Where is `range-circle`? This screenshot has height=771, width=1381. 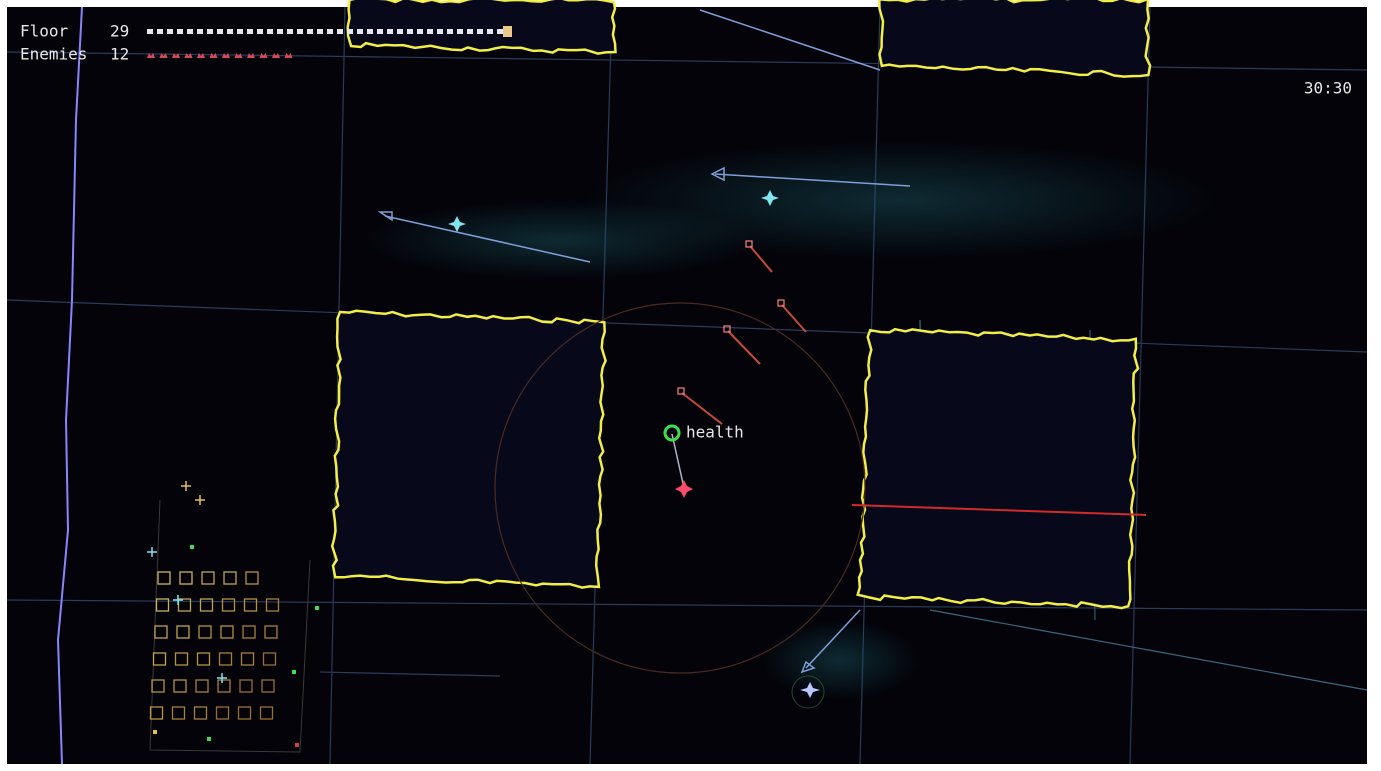 range-circle is located at coordinates (680, 488).